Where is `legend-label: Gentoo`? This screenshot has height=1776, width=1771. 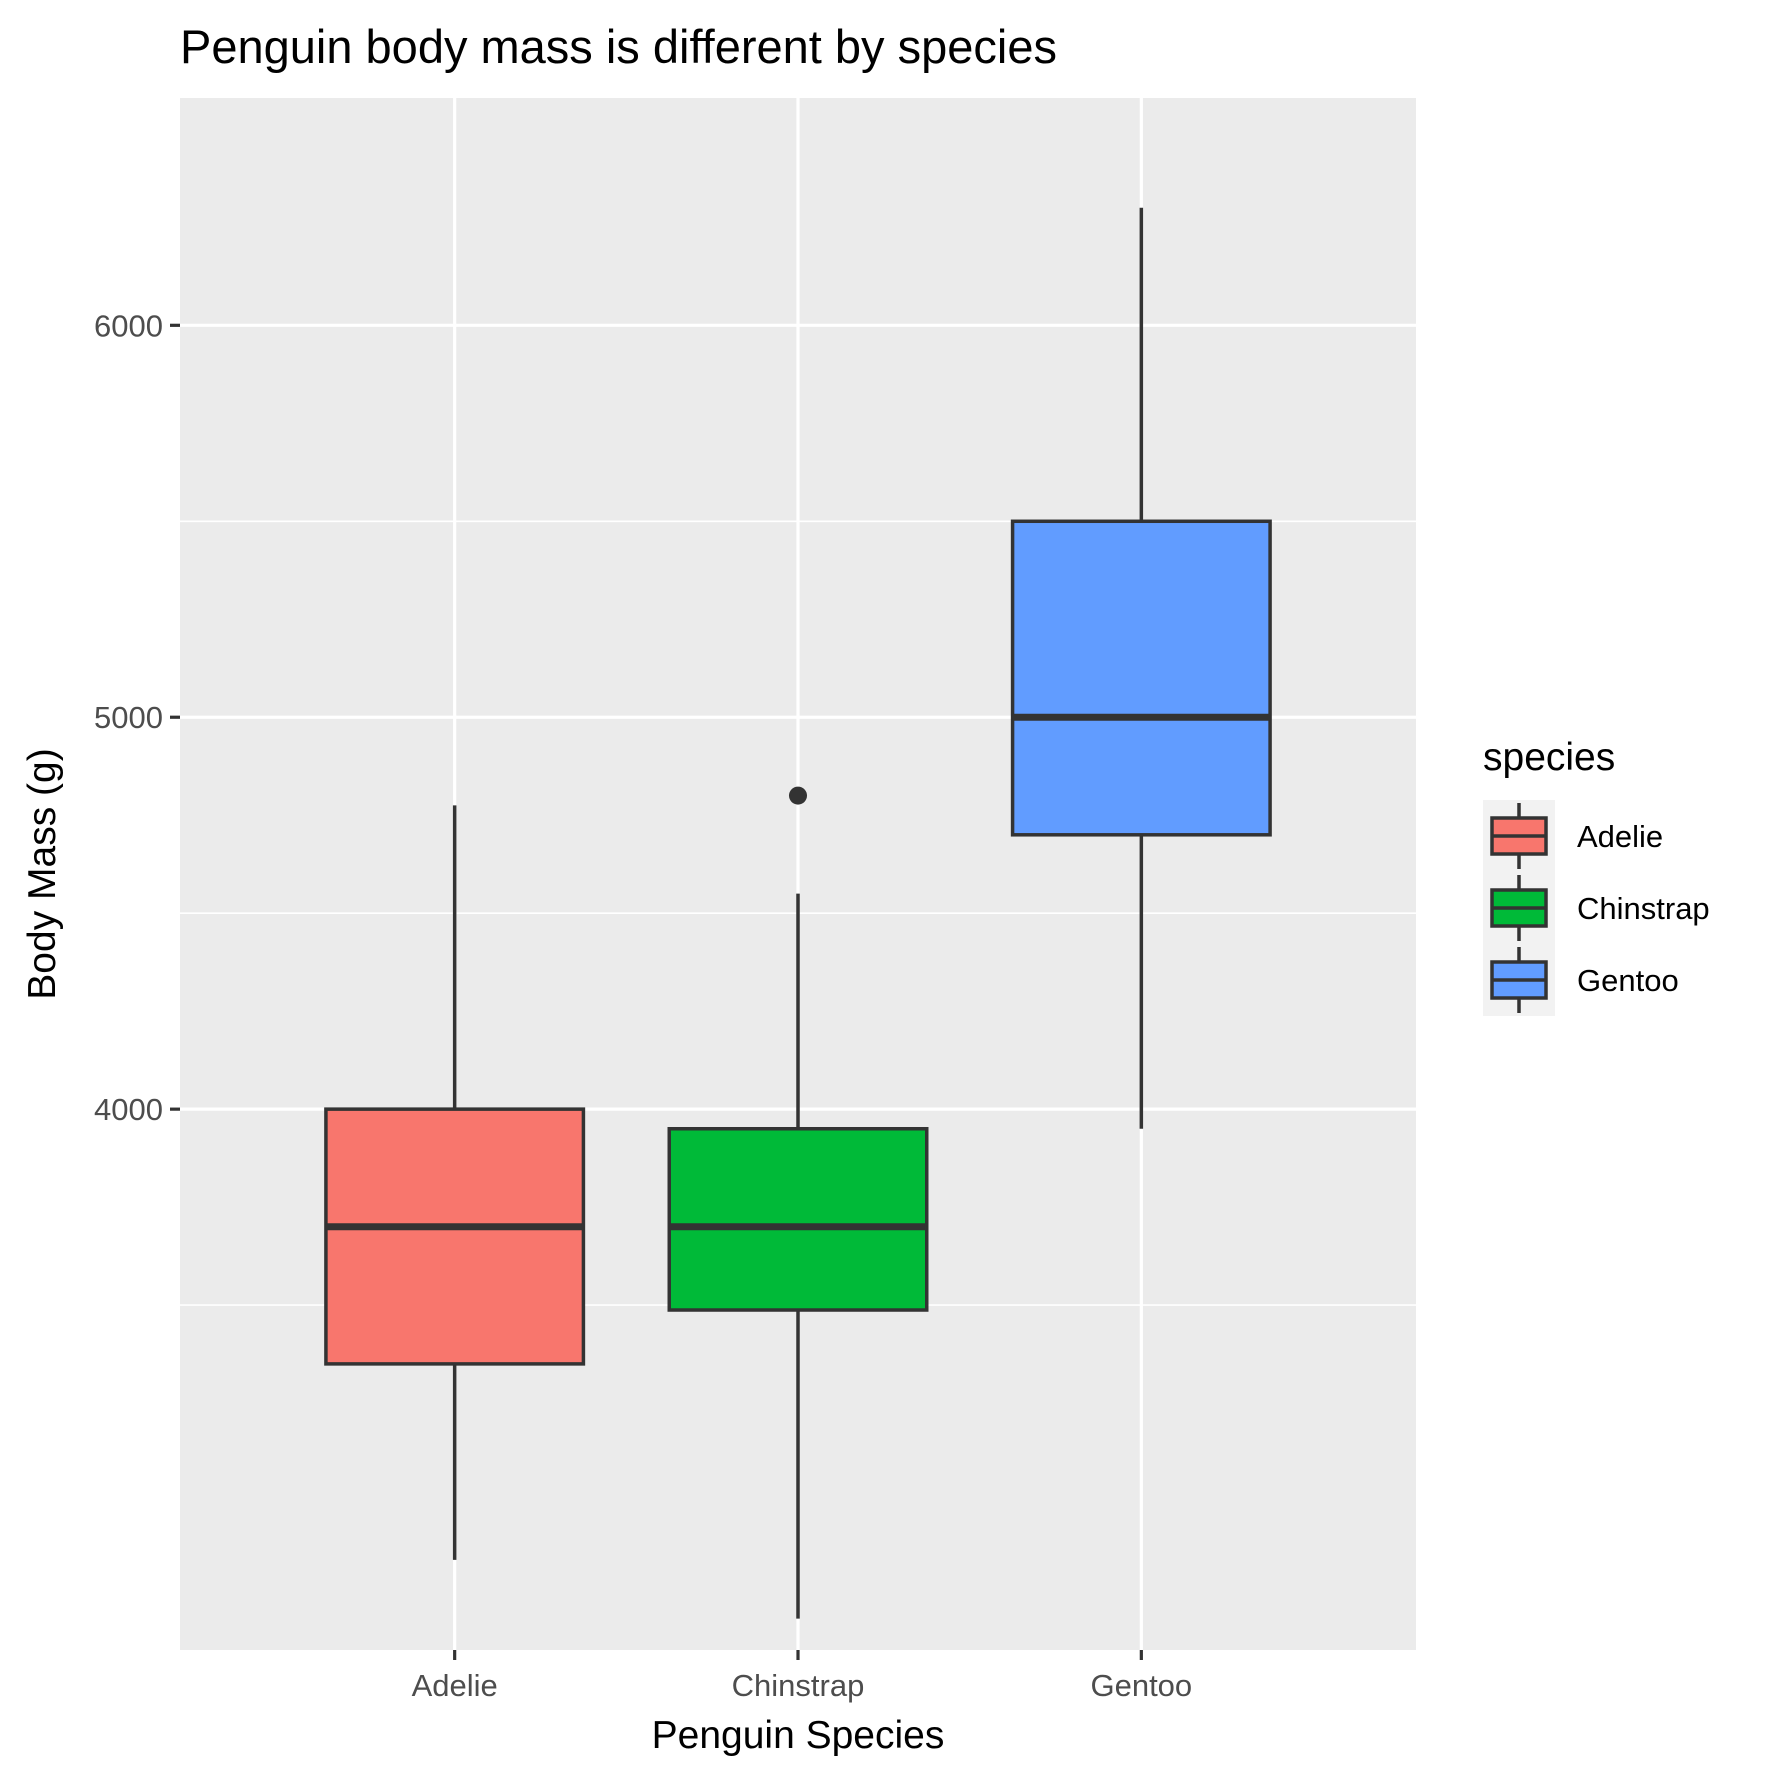 legend-label: Gentoo is located at coordinates (1628, 980).